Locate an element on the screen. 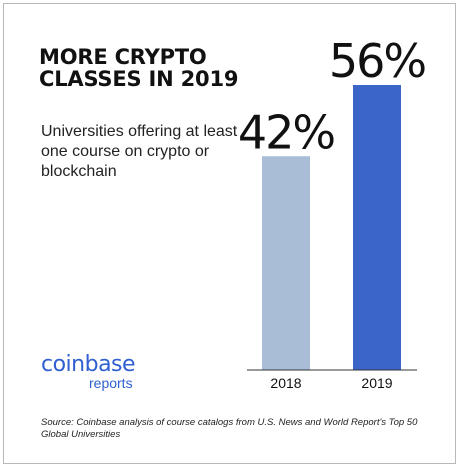 The width and height of the screenshot is (461, 469). bar-2019 is located at coordinates (377, 227).